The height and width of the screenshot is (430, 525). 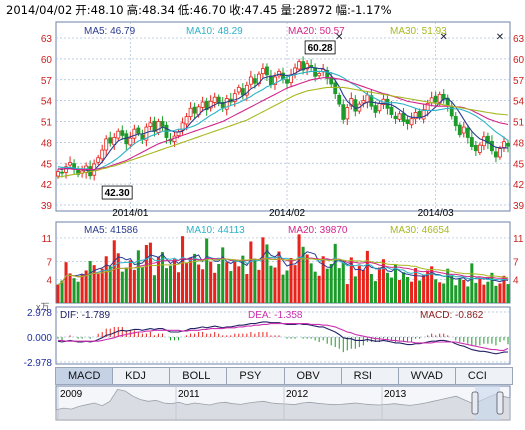 I want to click on tab-cci: CCI, so click(x=477, y=376).